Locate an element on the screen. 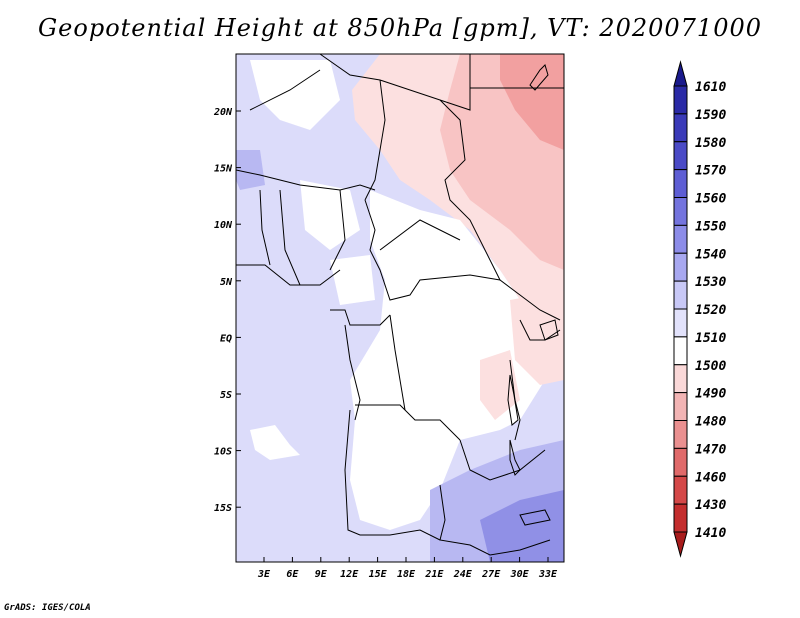  footer-credit: GrADS: IGES/COLA is located at coordinates (47, 608).